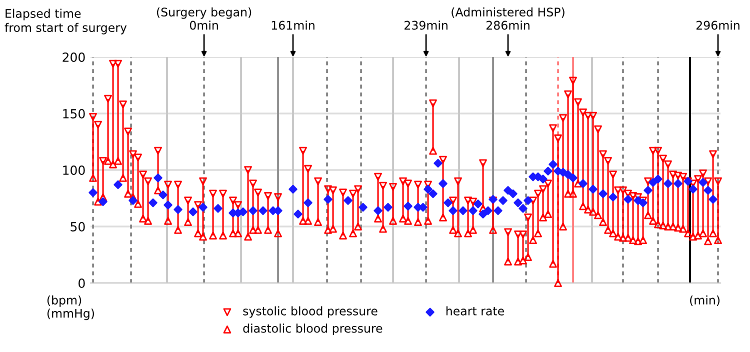 This screenshot has height=352, width=750. What do you see at coordinates (81, 283) in the screenshot?
I see `y-tick-label: 0` at bounding box center [81, 283].